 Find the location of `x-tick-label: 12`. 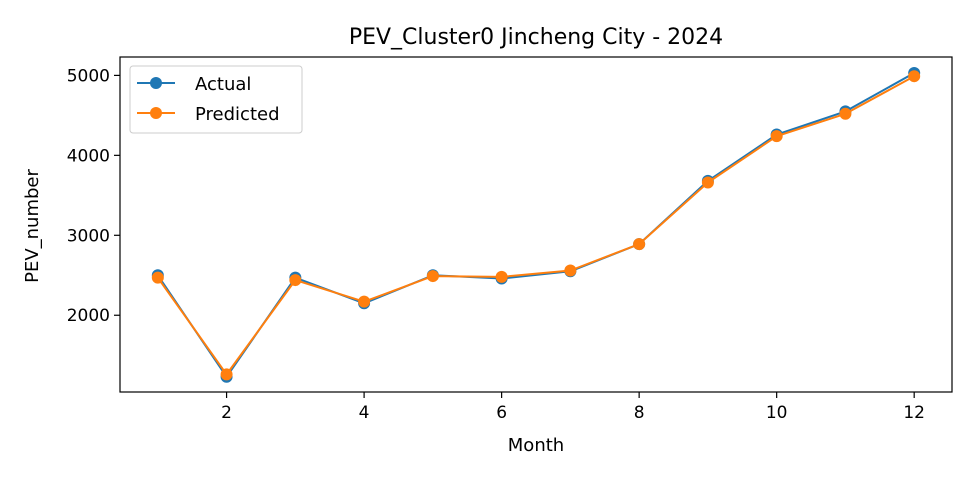

x-tick-label: 12 is located at coordinates (914, 413).